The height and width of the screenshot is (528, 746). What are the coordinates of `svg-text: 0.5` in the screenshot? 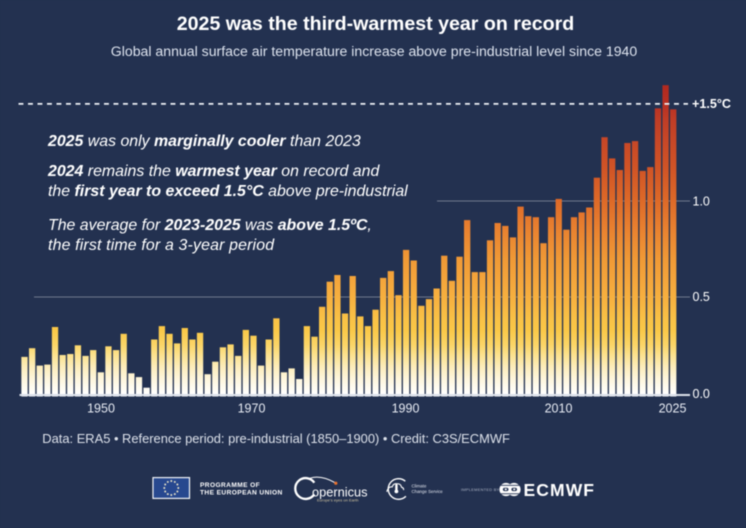 It's located at (701, 297).